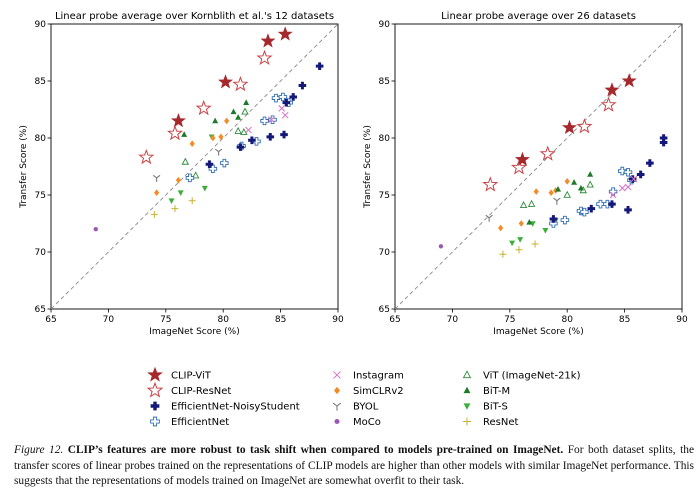  I want to click on legend-item-vit-imagenet-21k: ViT (ImageNet-21k), so click(521, 376).